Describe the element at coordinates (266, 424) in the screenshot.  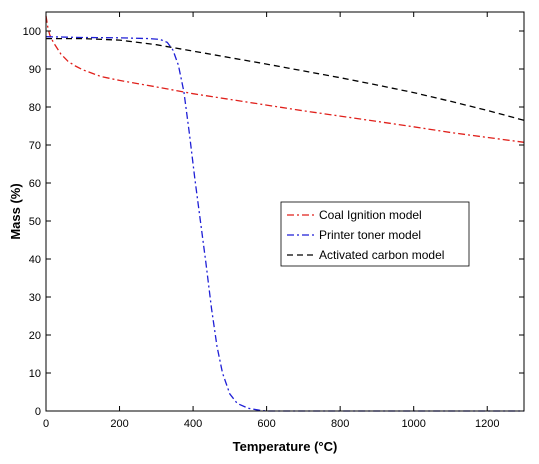
I see `x-tick-label: 600` at that location.